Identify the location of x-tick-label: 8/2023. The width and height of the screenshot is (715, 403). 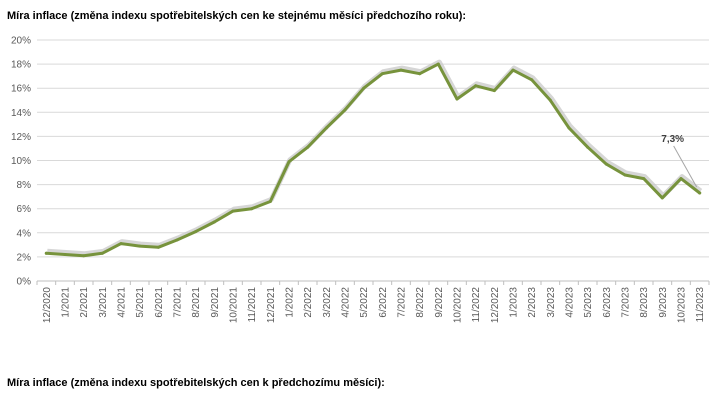
(644, 302).